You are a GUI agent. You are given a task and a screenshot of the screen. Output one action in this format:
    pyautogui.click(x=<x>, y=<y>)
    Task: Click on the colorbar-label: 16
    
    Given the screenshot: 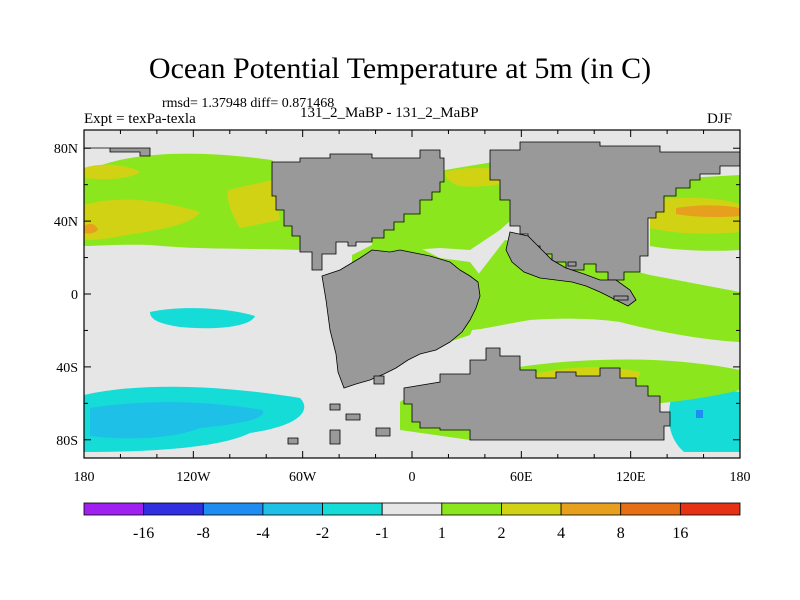 What is the action you would take?
    pyautogui.click(x=680, y=533)
    